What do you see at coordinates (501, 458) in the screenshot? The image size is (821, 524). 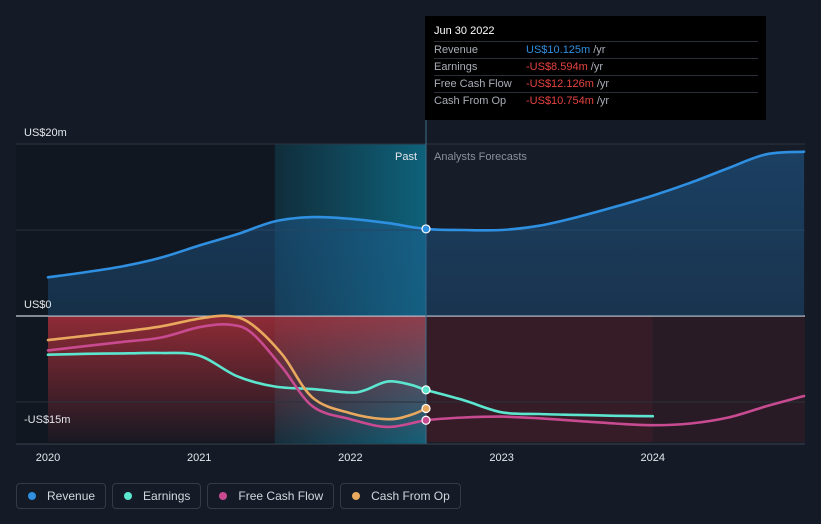 I see `x-axis-tick-label: 2023` at bounding box center [501, 458].